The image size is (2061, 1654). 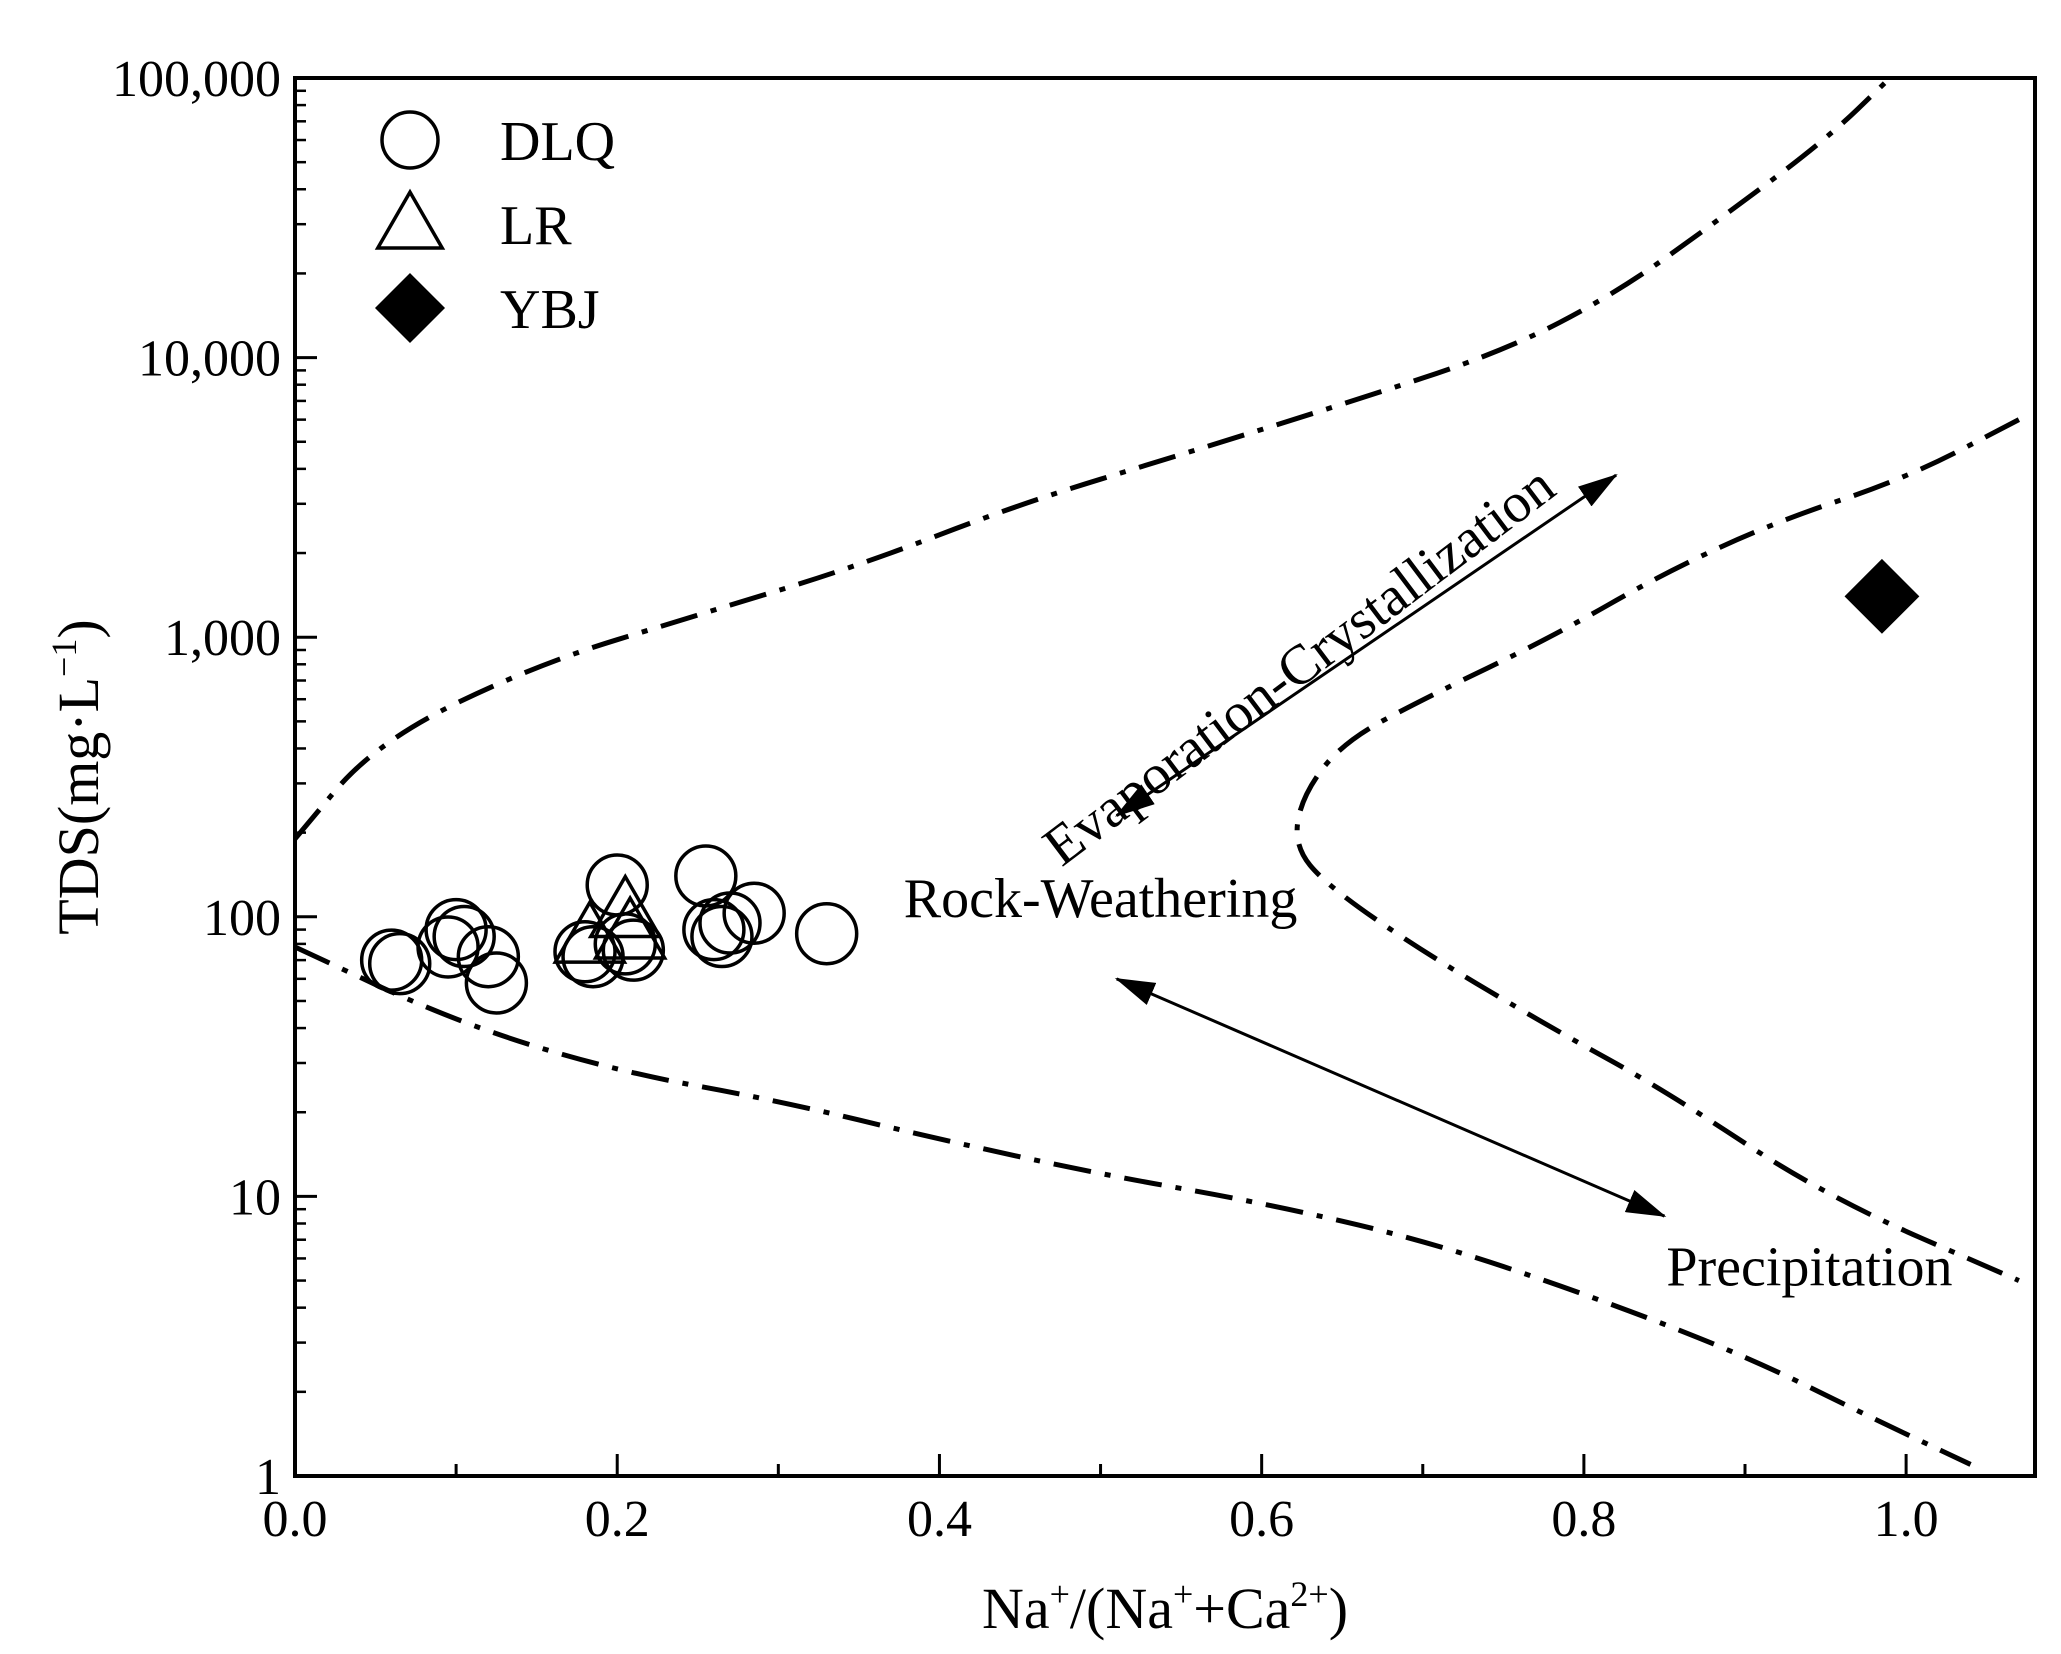 I want to click on ylabel-base: TDS(mg·L, so click(x=78, y=806).